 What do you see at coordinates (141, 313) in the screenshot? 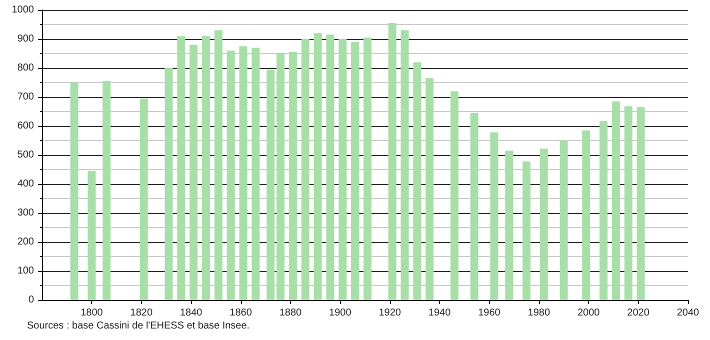
I see `x-tick-label: 1820` at bounding box center [141, 313].